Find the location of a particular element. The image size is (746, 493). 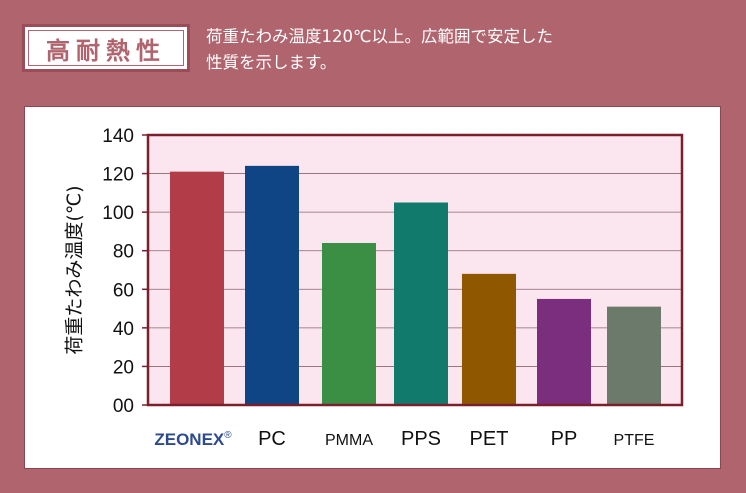

y-tick-label: 140 is located at coordinates (118, 136).